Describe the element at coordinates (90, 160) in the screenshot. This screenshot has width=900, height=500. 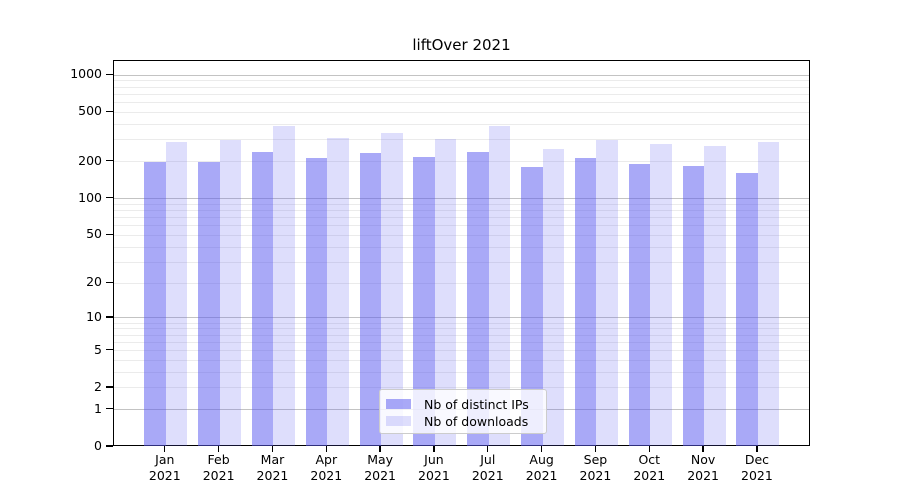
I see `y-tick-label: 200` at that location.